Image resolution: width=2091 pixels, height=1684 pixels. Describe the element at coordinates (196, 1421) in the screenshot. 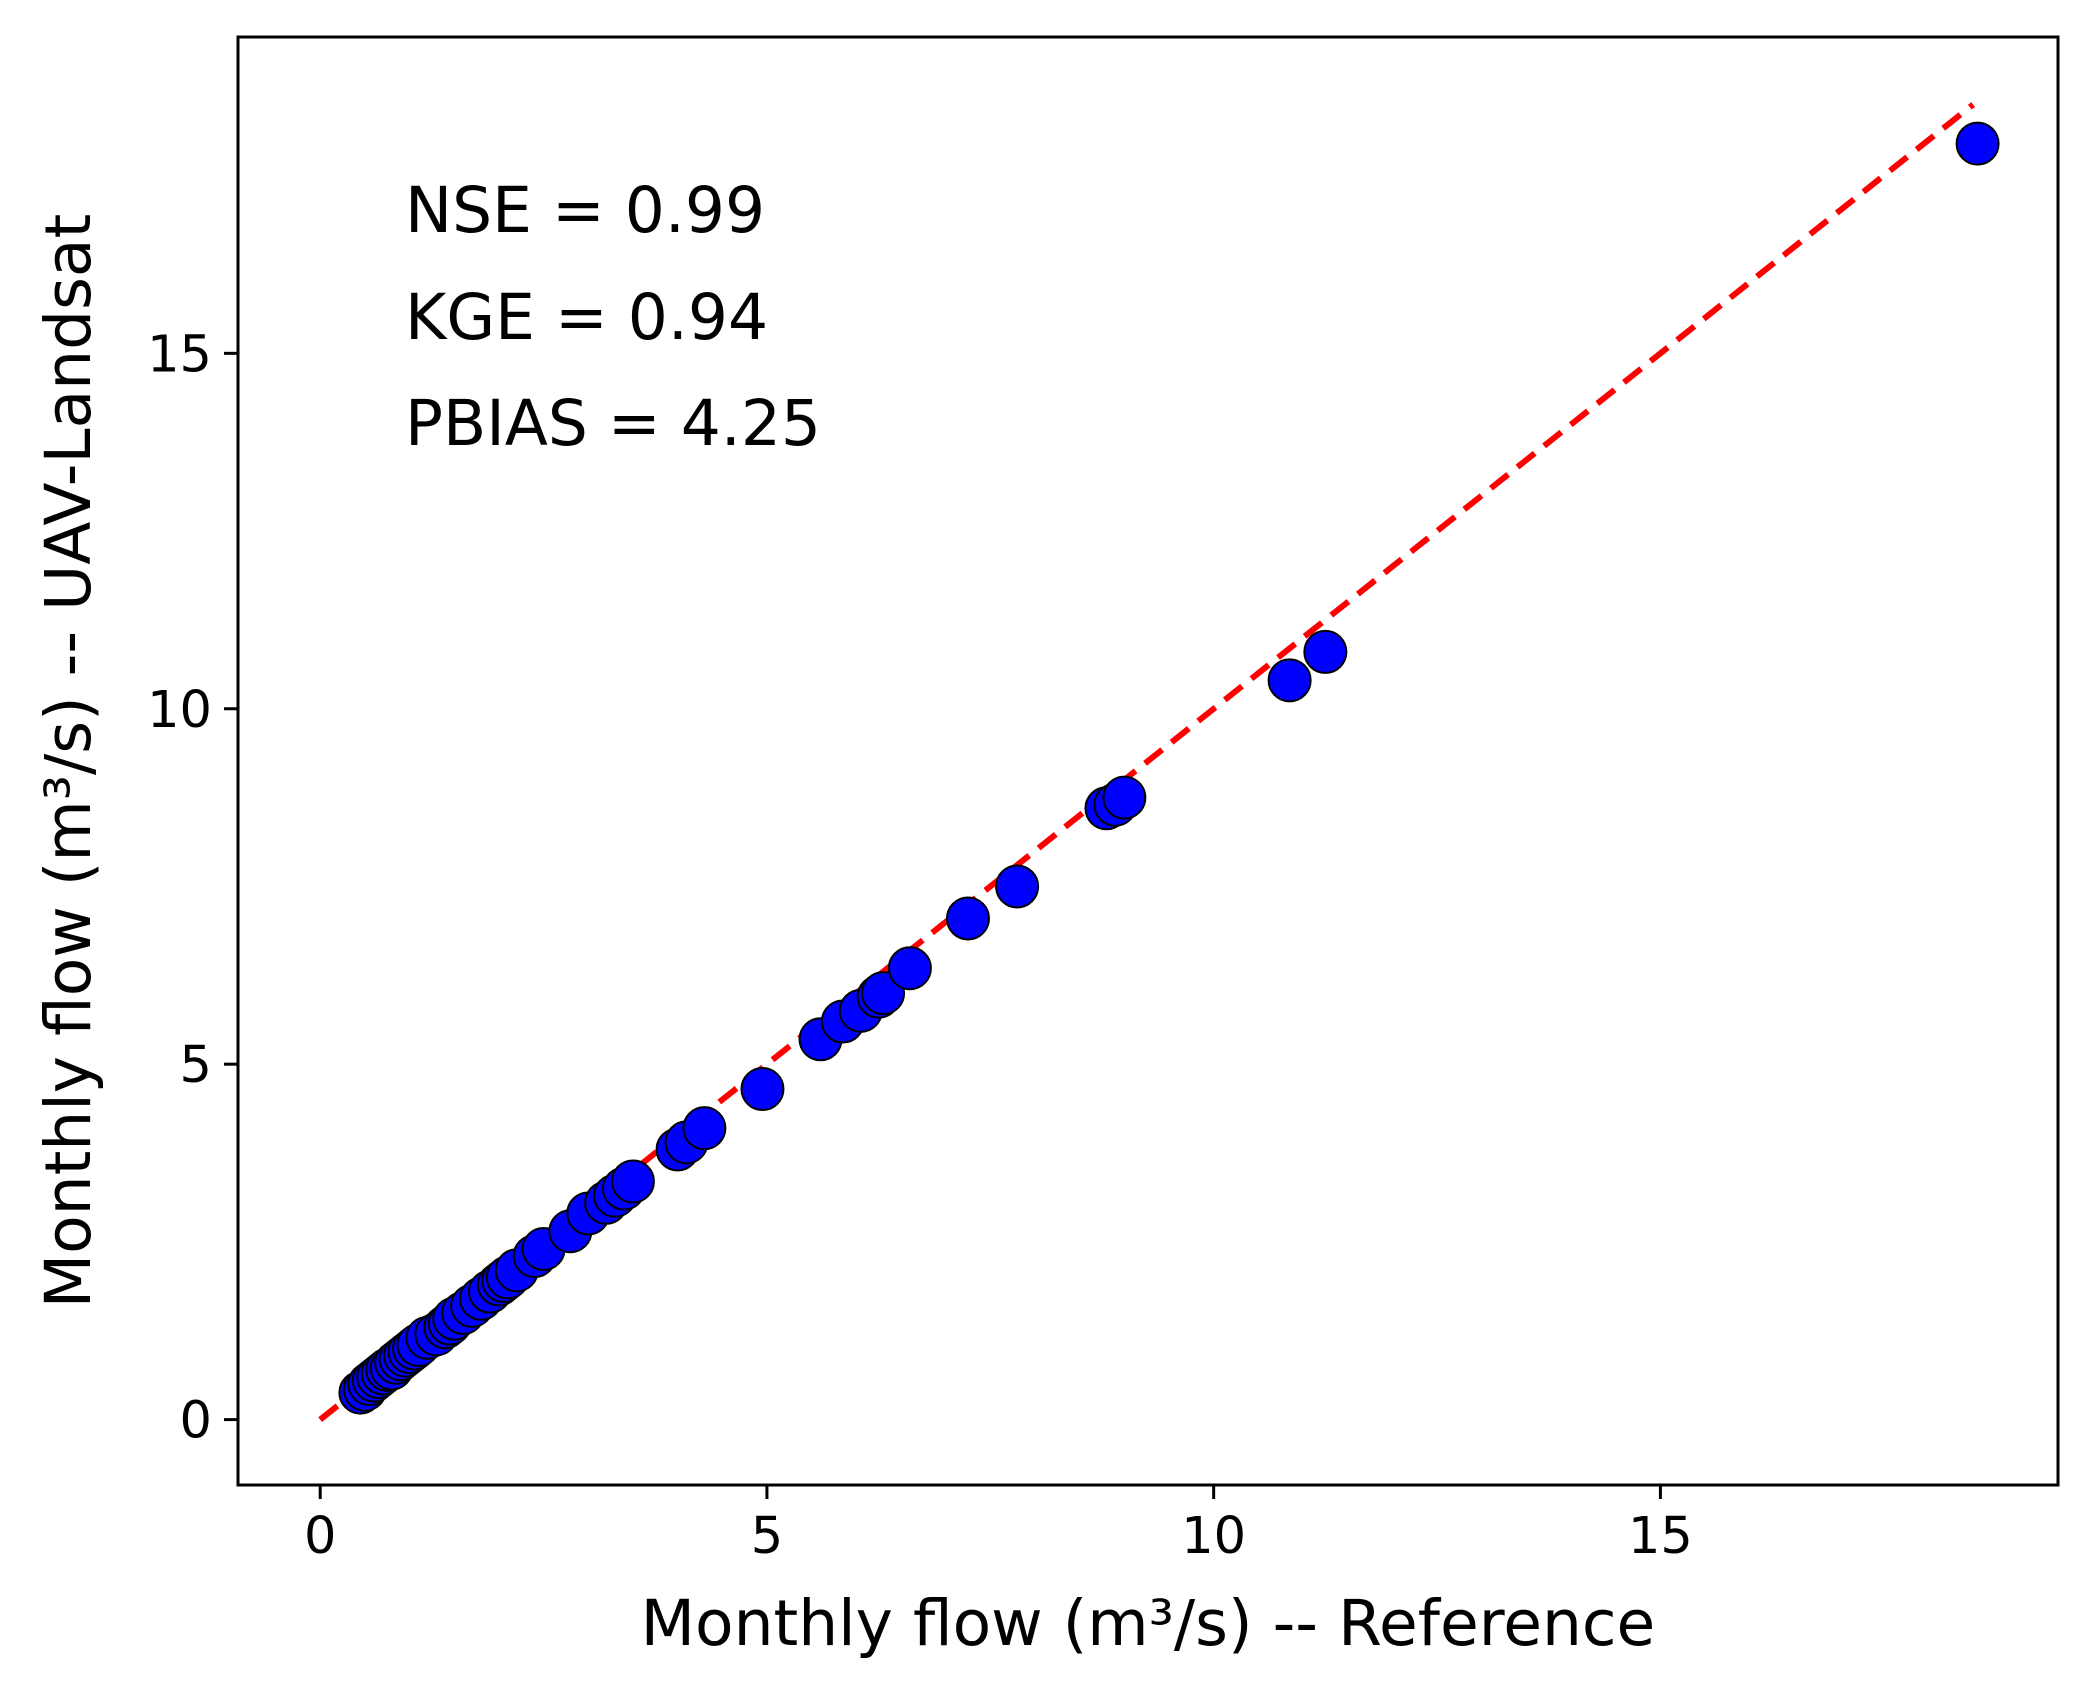

I see `y-tick-label: 0` at that location.